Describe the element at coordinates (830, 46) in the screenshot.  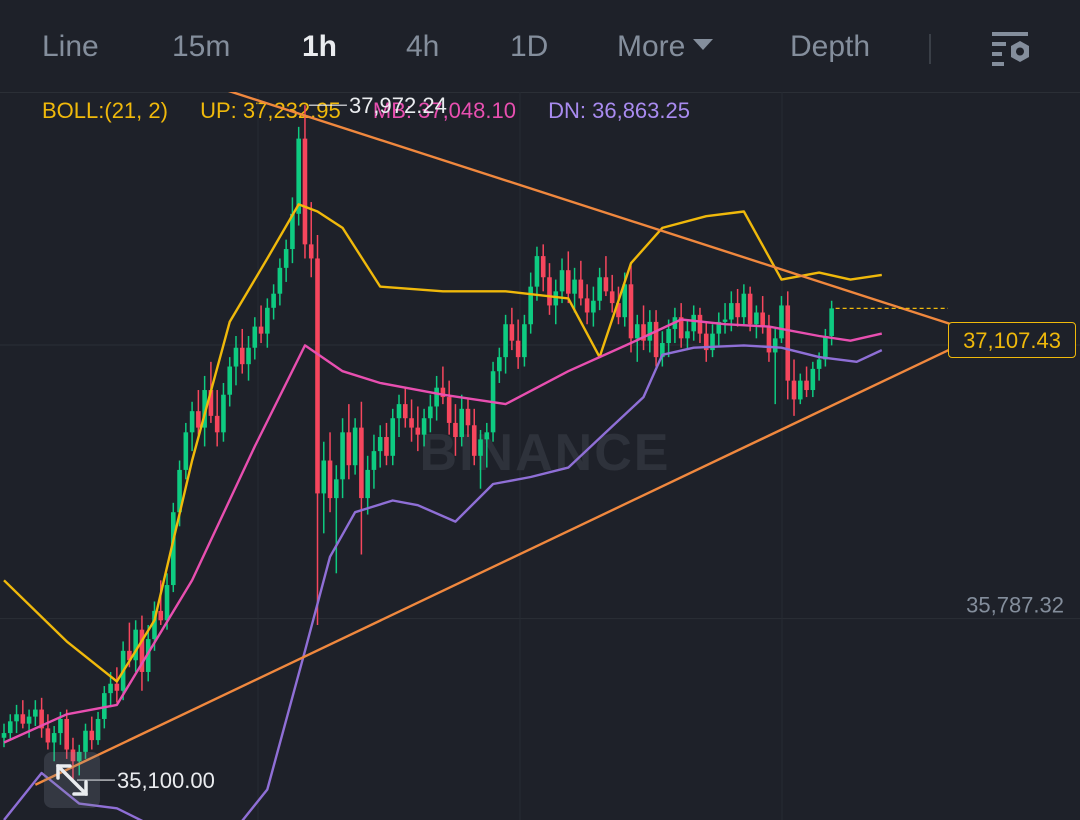
I see `tab-depth: Depth` at that location.